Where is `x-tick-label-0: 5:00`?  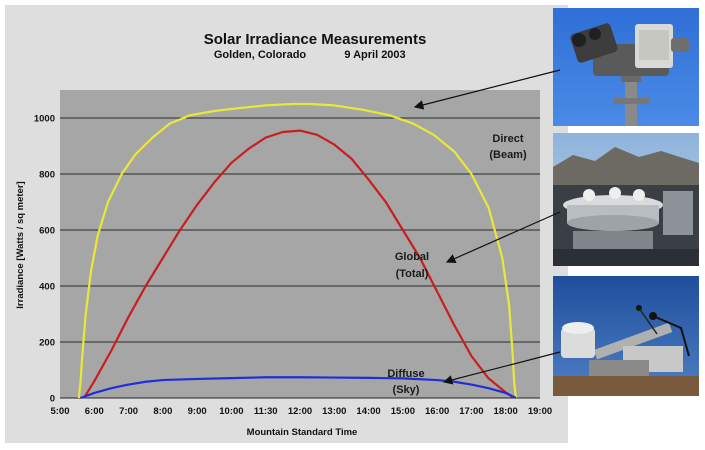 x-tick-label-0: 5:00 is located at coordinates (59, 411).